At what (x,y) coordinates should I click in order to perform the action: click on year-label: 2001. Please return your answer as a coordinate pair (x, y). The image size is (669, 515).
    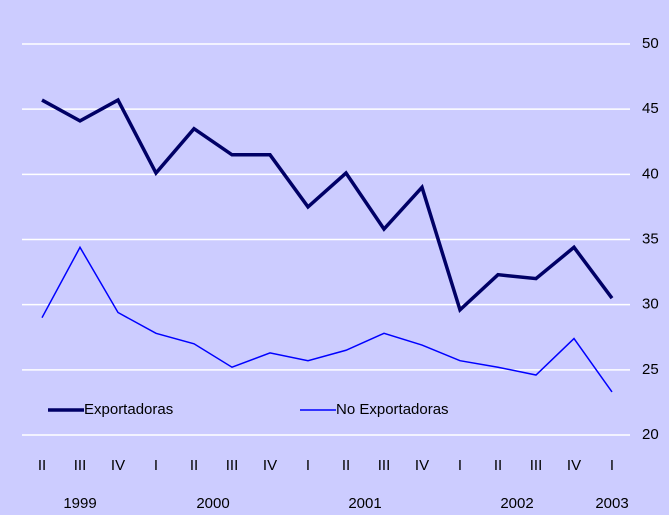
    Looking at the image, I should click on (364, 503).